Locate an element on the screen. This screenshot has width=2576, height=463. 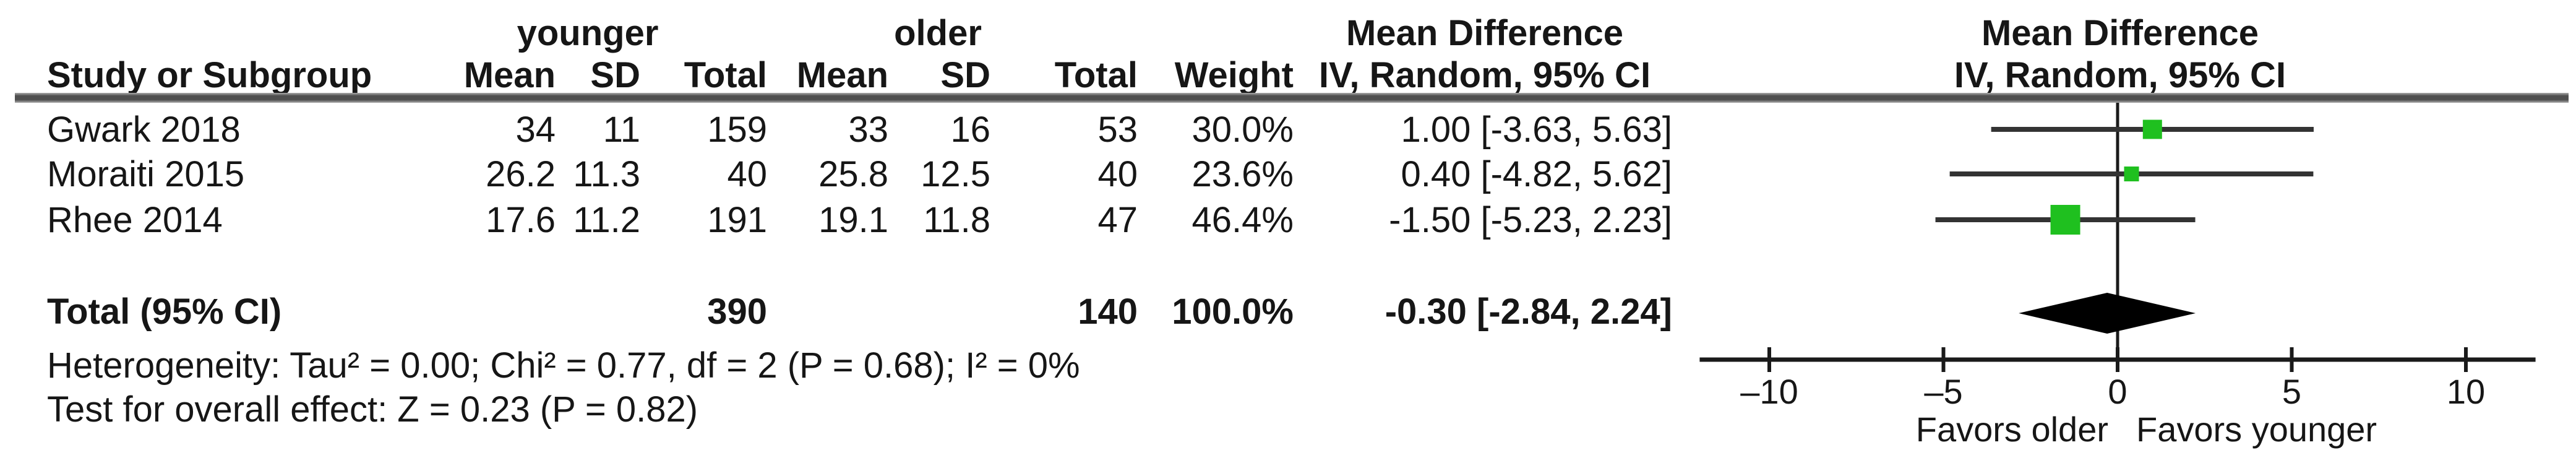
axis-tick-label: 5 is located at coordinates (2292, 391).